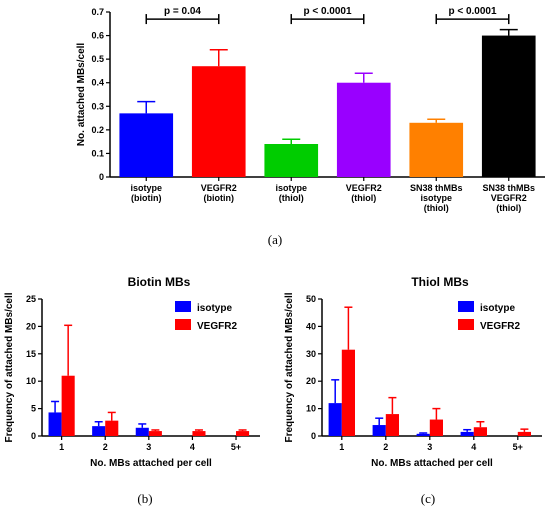  Describe the element at coordinates (31, 299) in the screenshot. I see `y-tick-label: 25` at that location.